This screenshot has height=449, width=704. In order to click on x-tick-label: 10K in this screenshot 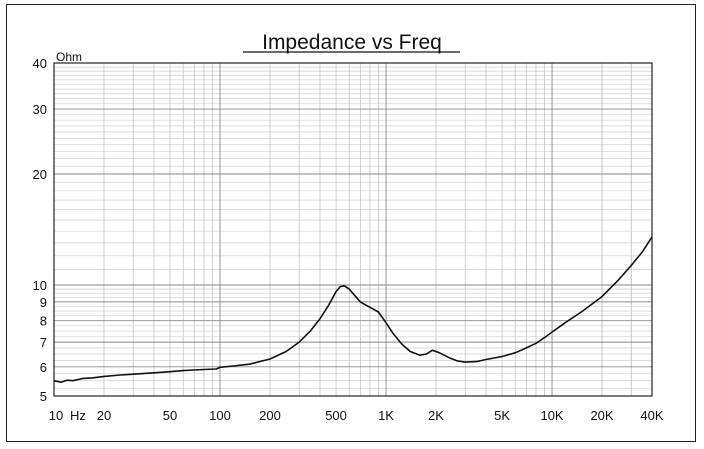, I will do `click(551, 415)`.